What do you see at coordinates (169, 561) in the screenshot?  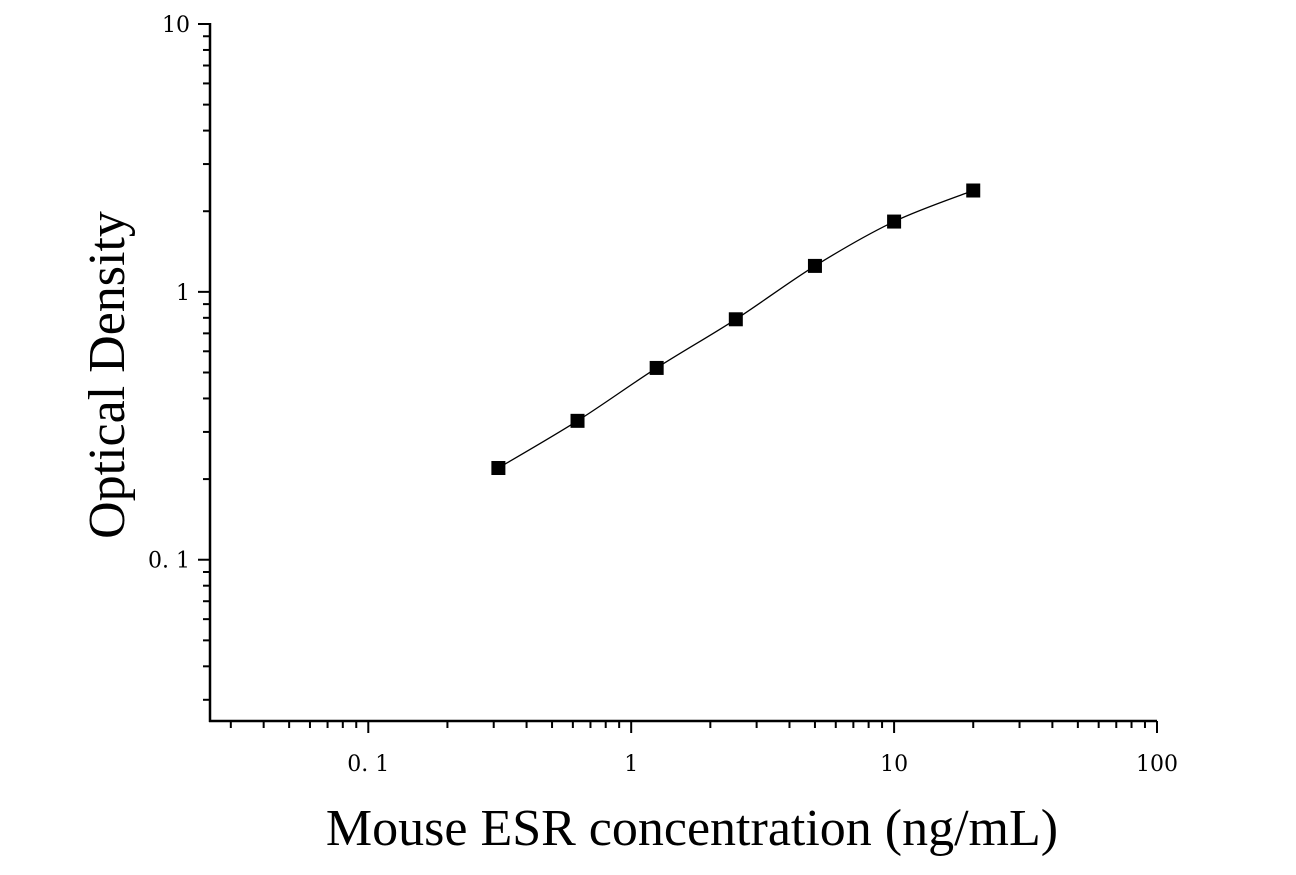 I see `y-tick-label: 0. 1` at bounding box center [169, 561].